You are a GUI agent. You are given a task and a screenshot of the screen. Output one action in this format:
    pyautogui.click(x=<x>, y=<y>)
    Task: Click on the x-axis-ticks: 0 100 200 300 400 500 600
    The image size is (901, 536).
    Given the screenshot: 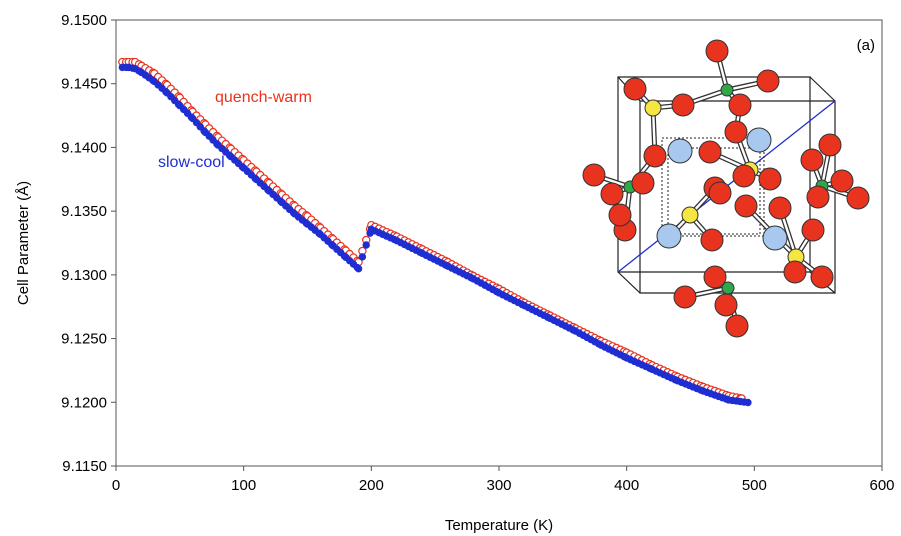 What is the action you would take?
    pyautogui.click(x=503, y=480)
    